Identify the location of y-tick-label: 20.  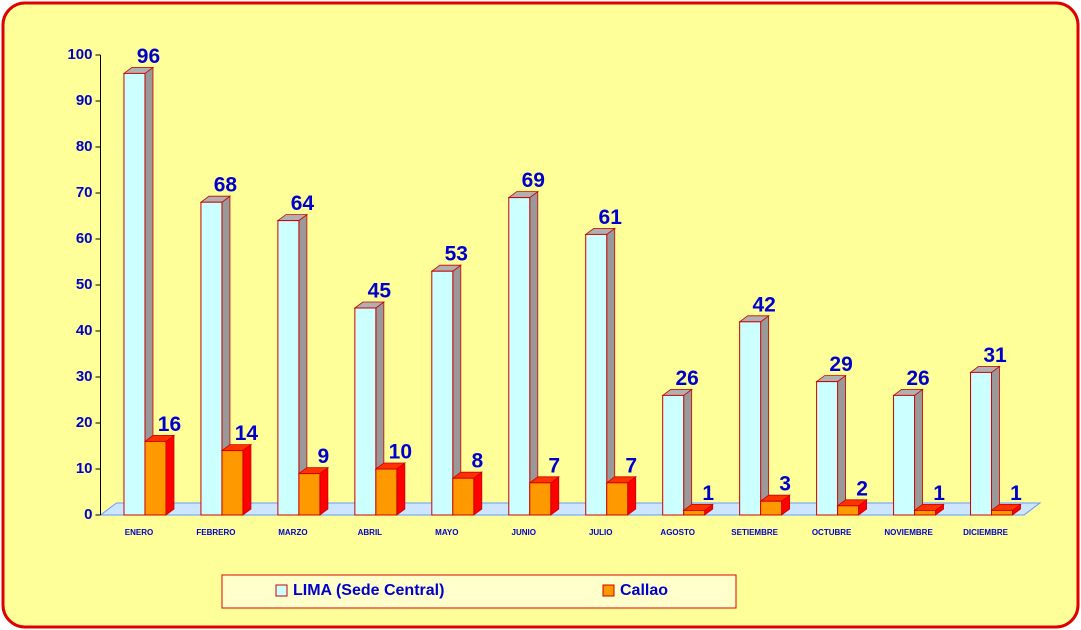
(84, 422).